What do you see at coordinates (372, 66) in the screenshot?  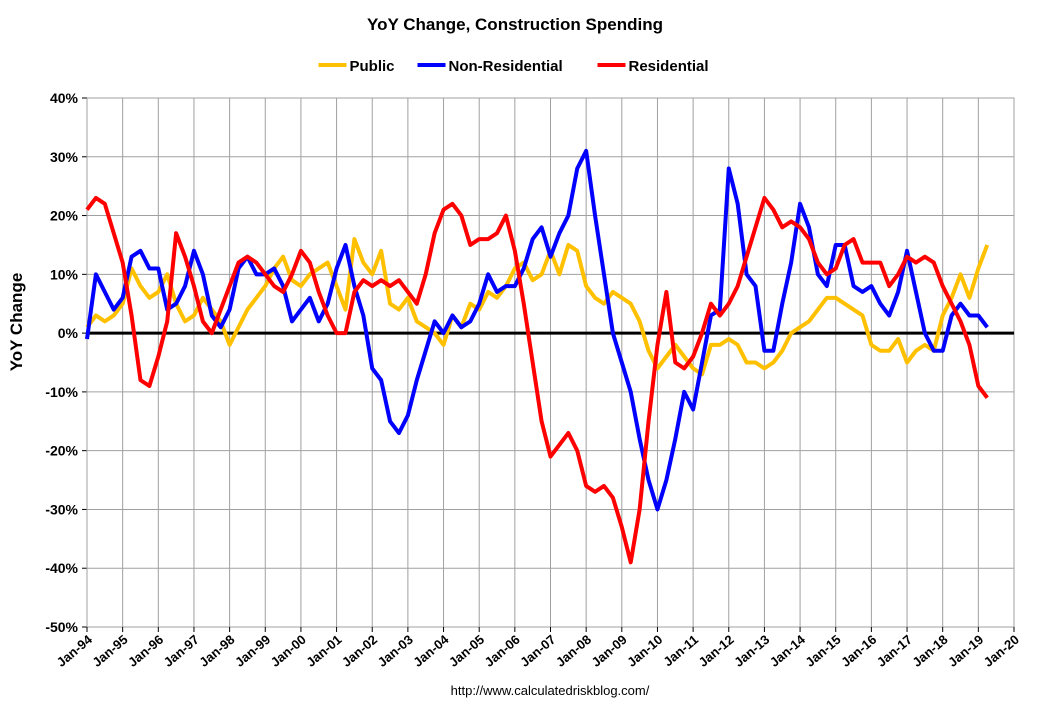 I see `legend-label: Public` at bounding box center [372, 66].